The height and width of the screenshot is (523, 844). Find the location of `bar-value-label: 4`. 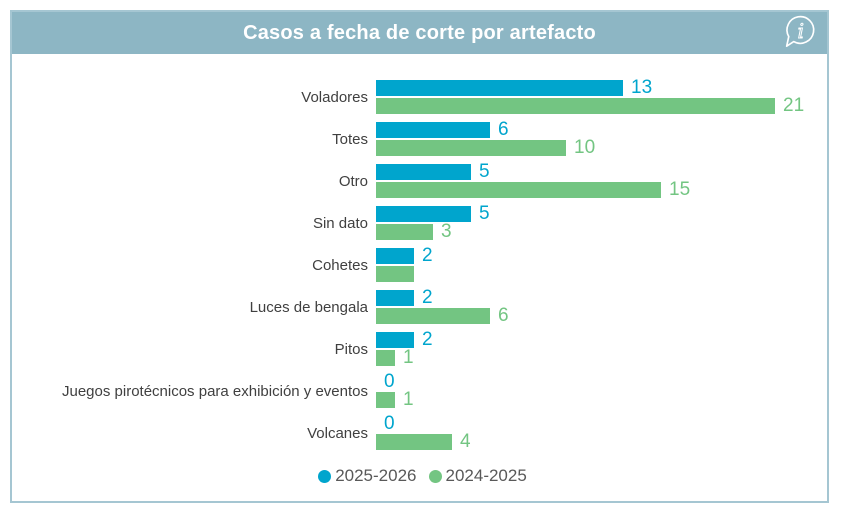

bar-value-label: 4 is located at coordinates (465, 441).